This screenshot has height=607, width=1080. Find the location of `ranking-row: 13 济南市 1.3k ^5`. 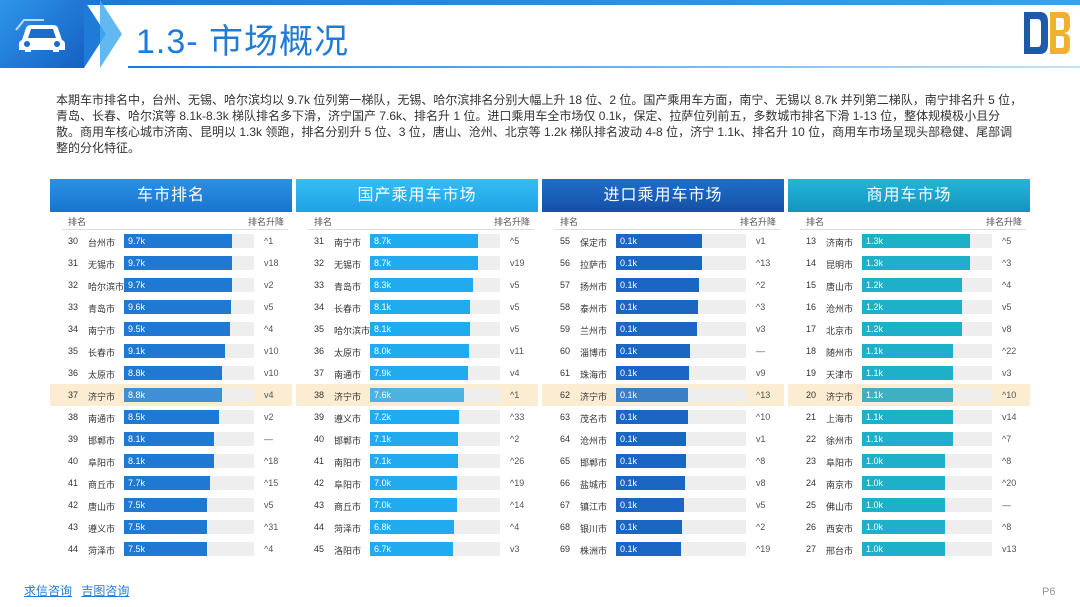

ranking-row: 13 济南市 1.3k ^5 is located at coordinates (909, 241).